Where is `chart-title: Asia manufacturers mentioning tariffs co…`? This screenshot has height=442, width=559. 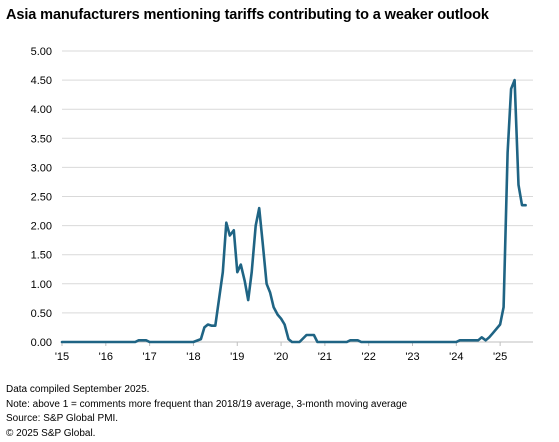
chart-title: Asia manufacturers mentioning tariffs co… is located at coordinates (247, 15).